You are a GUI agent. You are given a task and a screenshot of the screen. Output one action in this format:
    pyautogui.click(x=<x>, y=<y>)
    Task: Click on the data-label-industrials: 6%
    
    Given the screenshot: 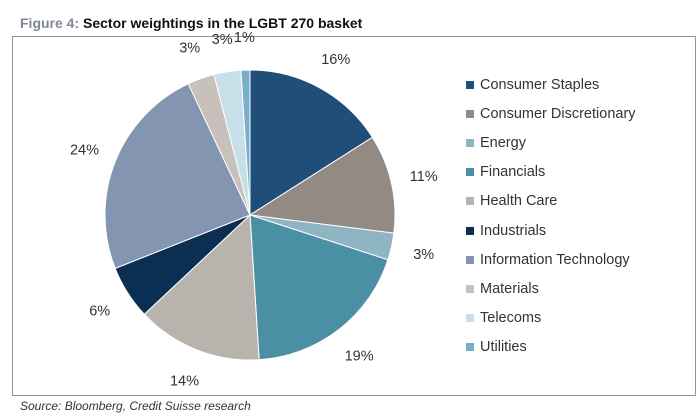 What is the action you would take?
    pyautogui.click(x=99, y=311)
    